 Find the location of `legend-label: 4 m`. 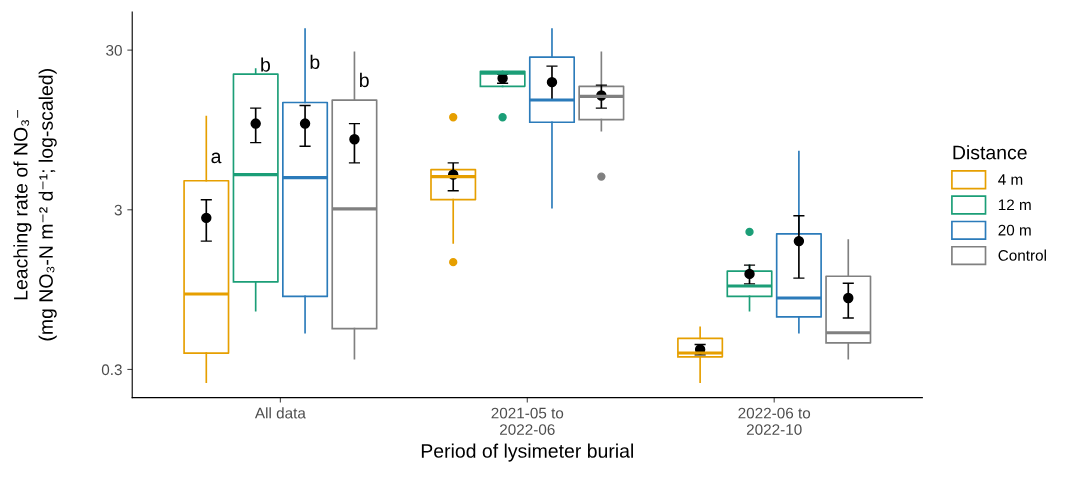

legend-label: 4 m is located at coordinates (1010, 179).